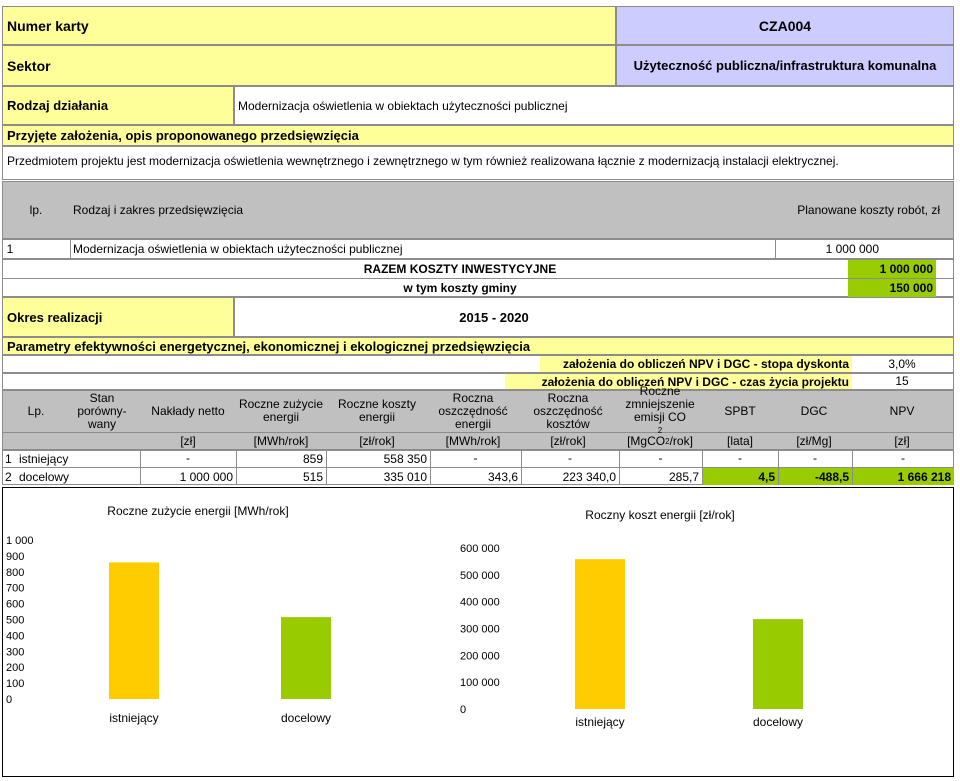 The image size is (960, 781). What do you see at coordinates (480, 656) in the screenshot?
I see `y-tick-label: 200 000` at bounding box center [480, 656].